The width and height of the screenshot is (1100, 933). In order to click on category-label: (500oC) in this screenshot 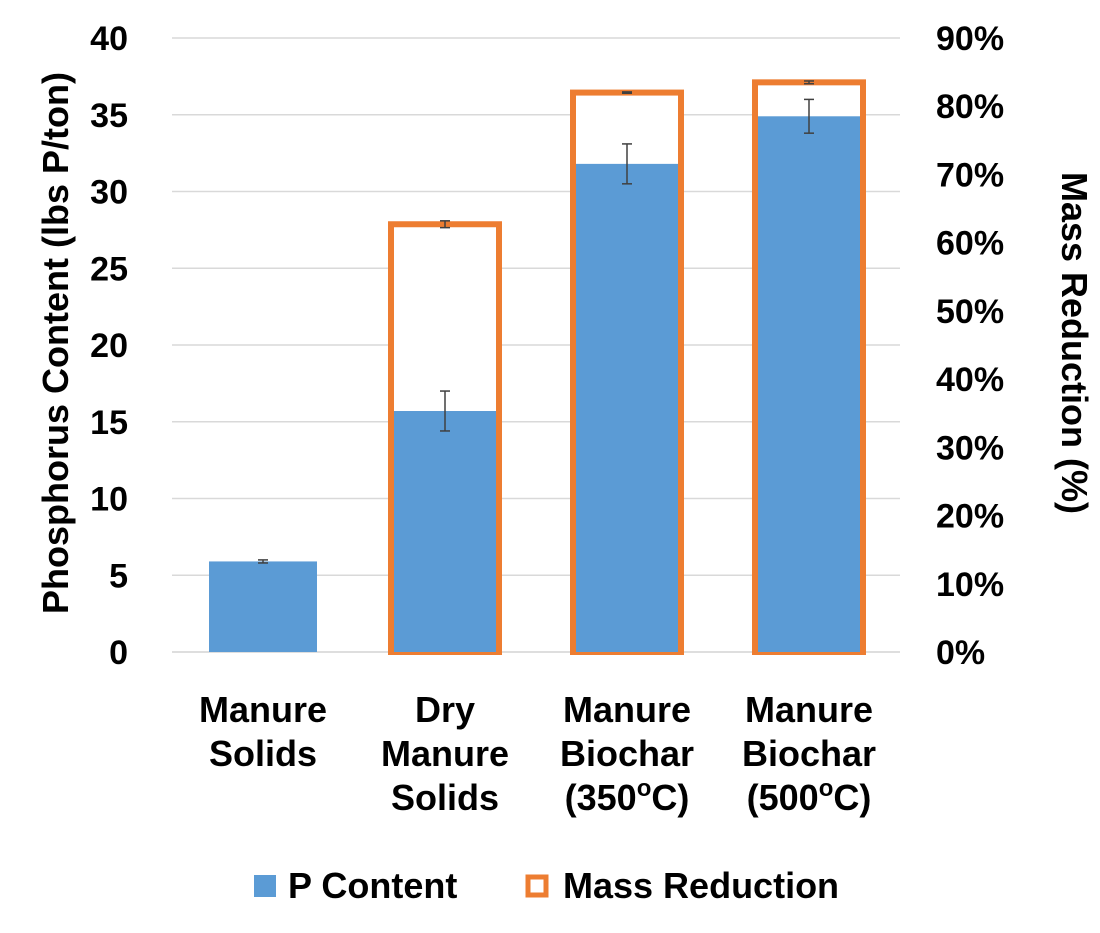, I will do `click(809, 796)`.